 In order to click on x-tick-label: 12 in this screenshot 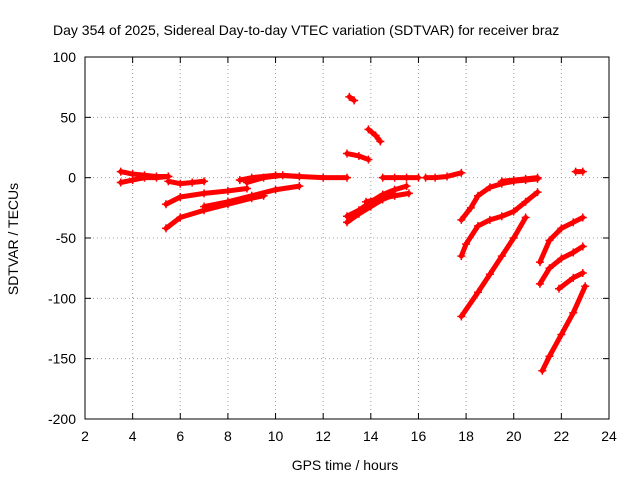, I will do `click(323, 436)`.